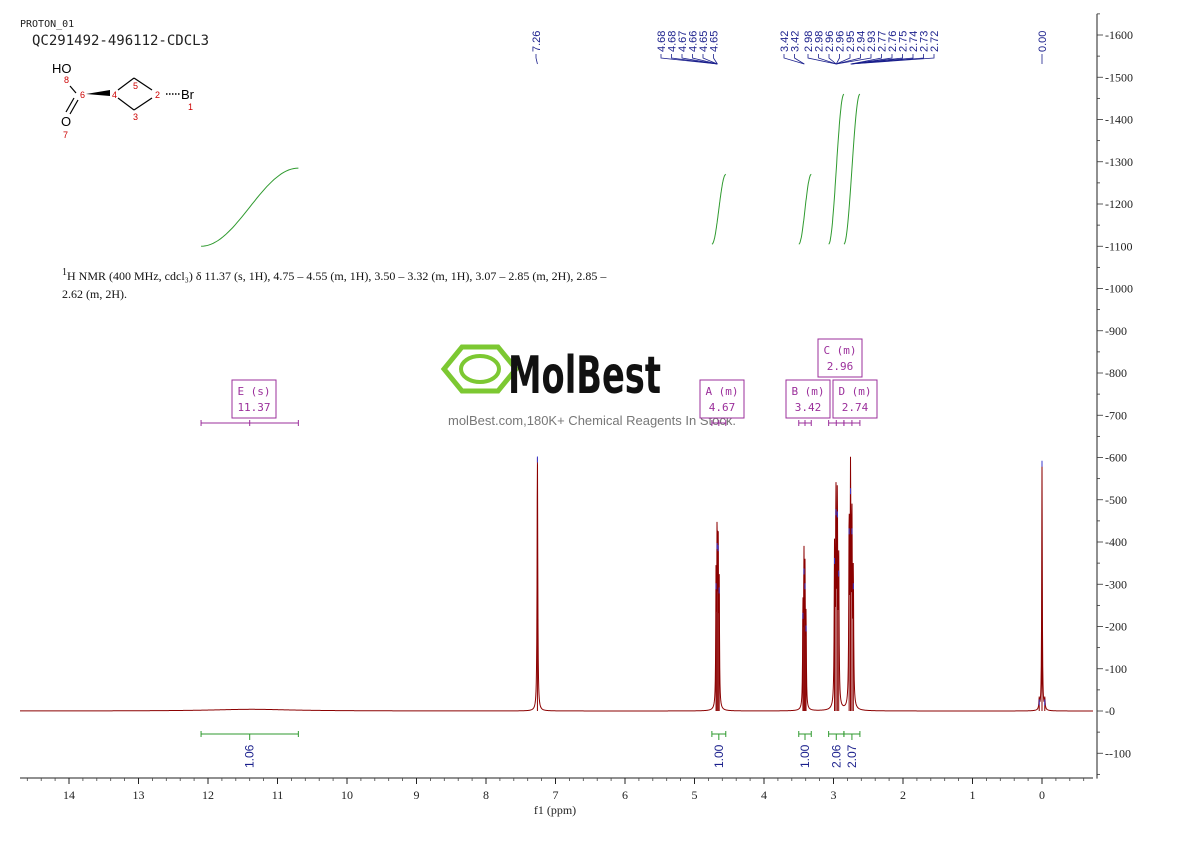 Image resolution: width=1190 pixels, height=841 pixels. I want to click on multiplet-label: A (m), so click(721, 391).